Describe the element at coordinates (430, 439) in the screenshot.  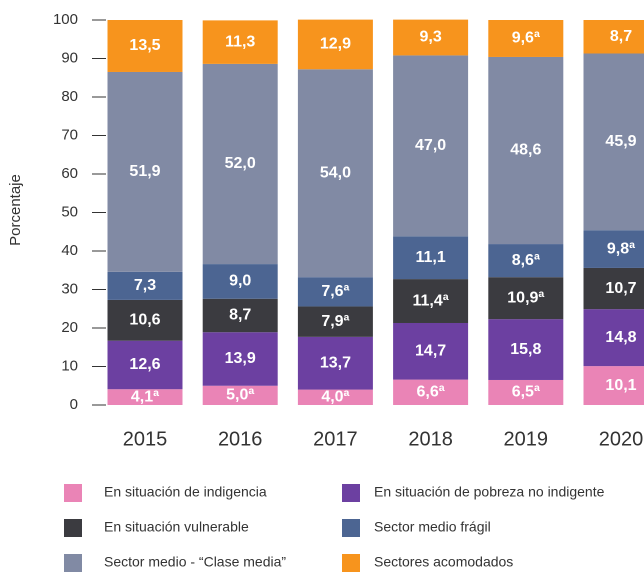
I see `x-tick-label: 2018` at that location.